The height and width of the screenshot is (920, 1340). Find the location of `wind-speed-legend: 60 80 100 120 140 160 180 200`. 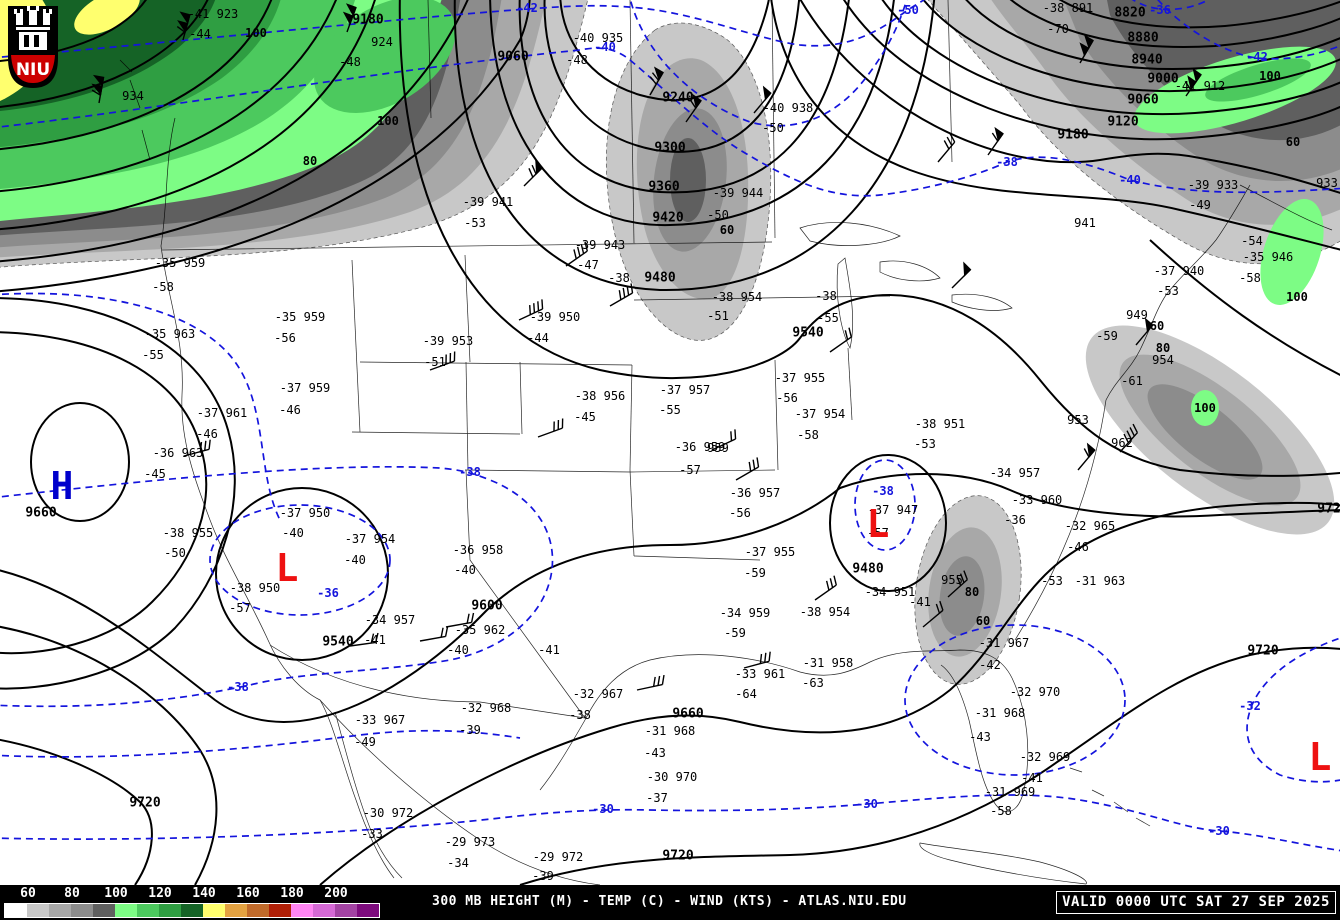

wind-speed-legend: 60 80 100 120 140 160 180 200 is located at coordinates (213, 902).